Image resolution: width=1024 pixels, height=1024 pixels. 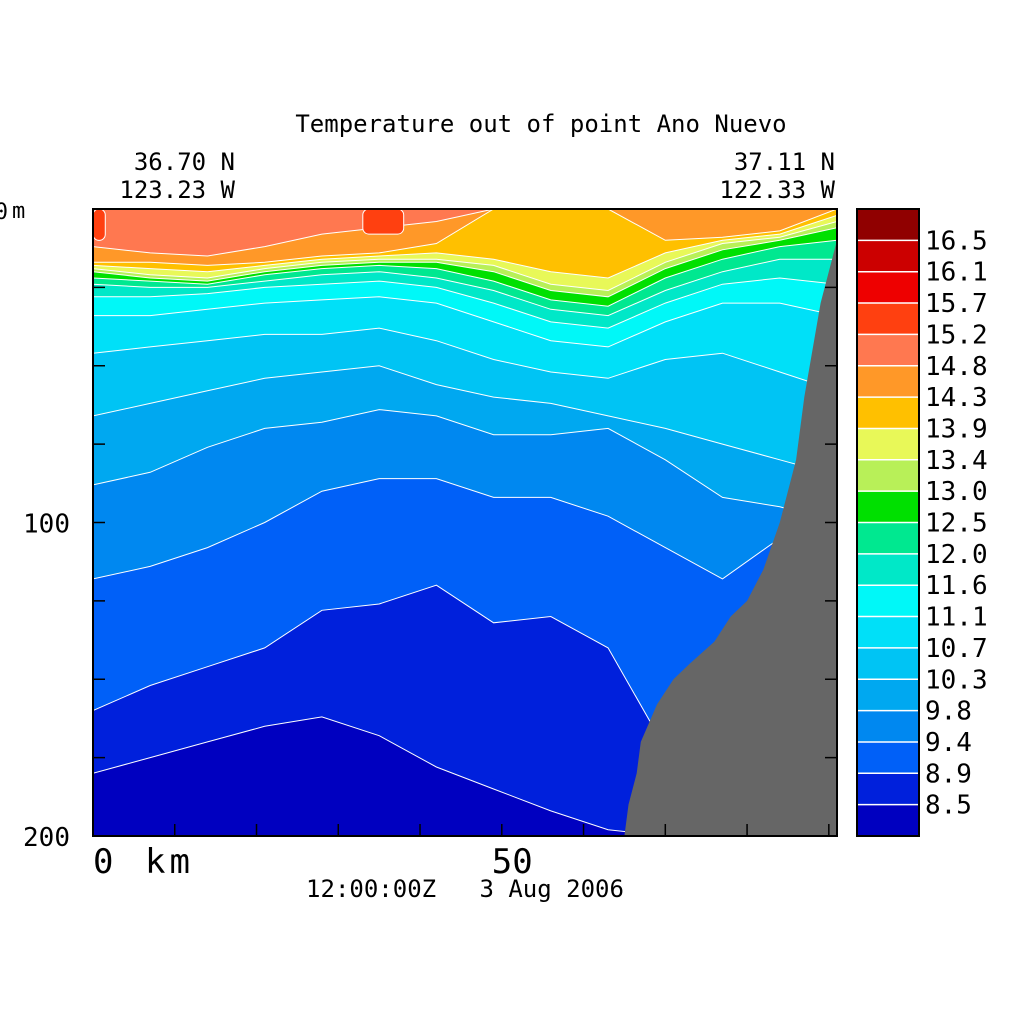 What do you see at coordinates (777, 190) in the screenshot?
I see `end-longitude: 122.33 W` at bounding box center [777, 190].